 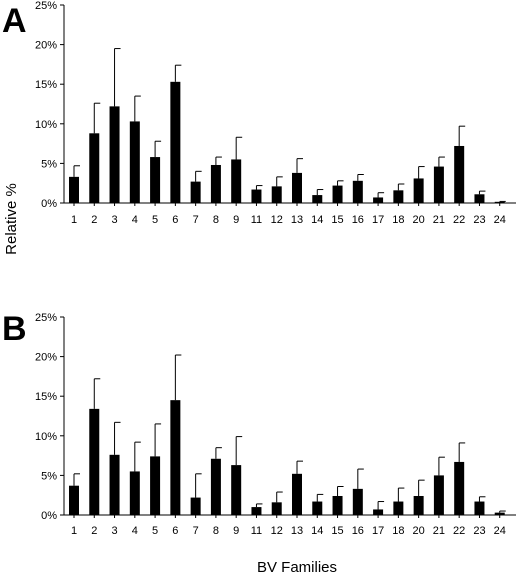 I want to click on panel-b-y-tick-label: 20%, so click(x=46, y=358).